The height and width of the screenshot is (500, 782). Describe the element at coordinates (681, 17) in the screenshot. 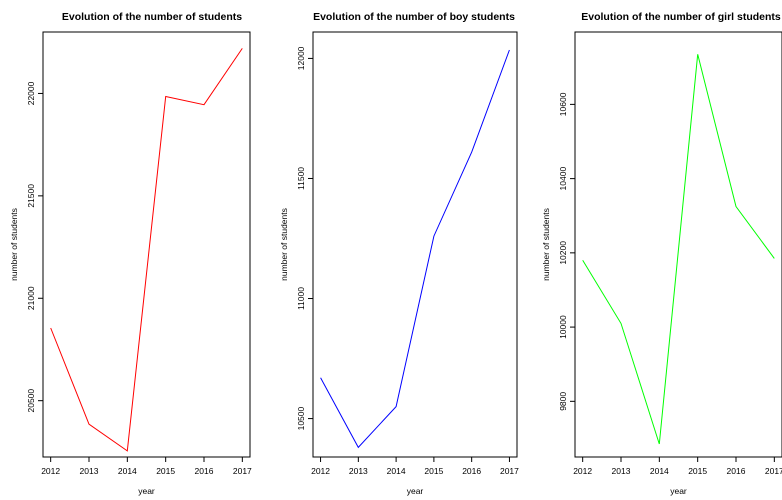

I see `chart-title: Evolution of the number of girl students` at that location.